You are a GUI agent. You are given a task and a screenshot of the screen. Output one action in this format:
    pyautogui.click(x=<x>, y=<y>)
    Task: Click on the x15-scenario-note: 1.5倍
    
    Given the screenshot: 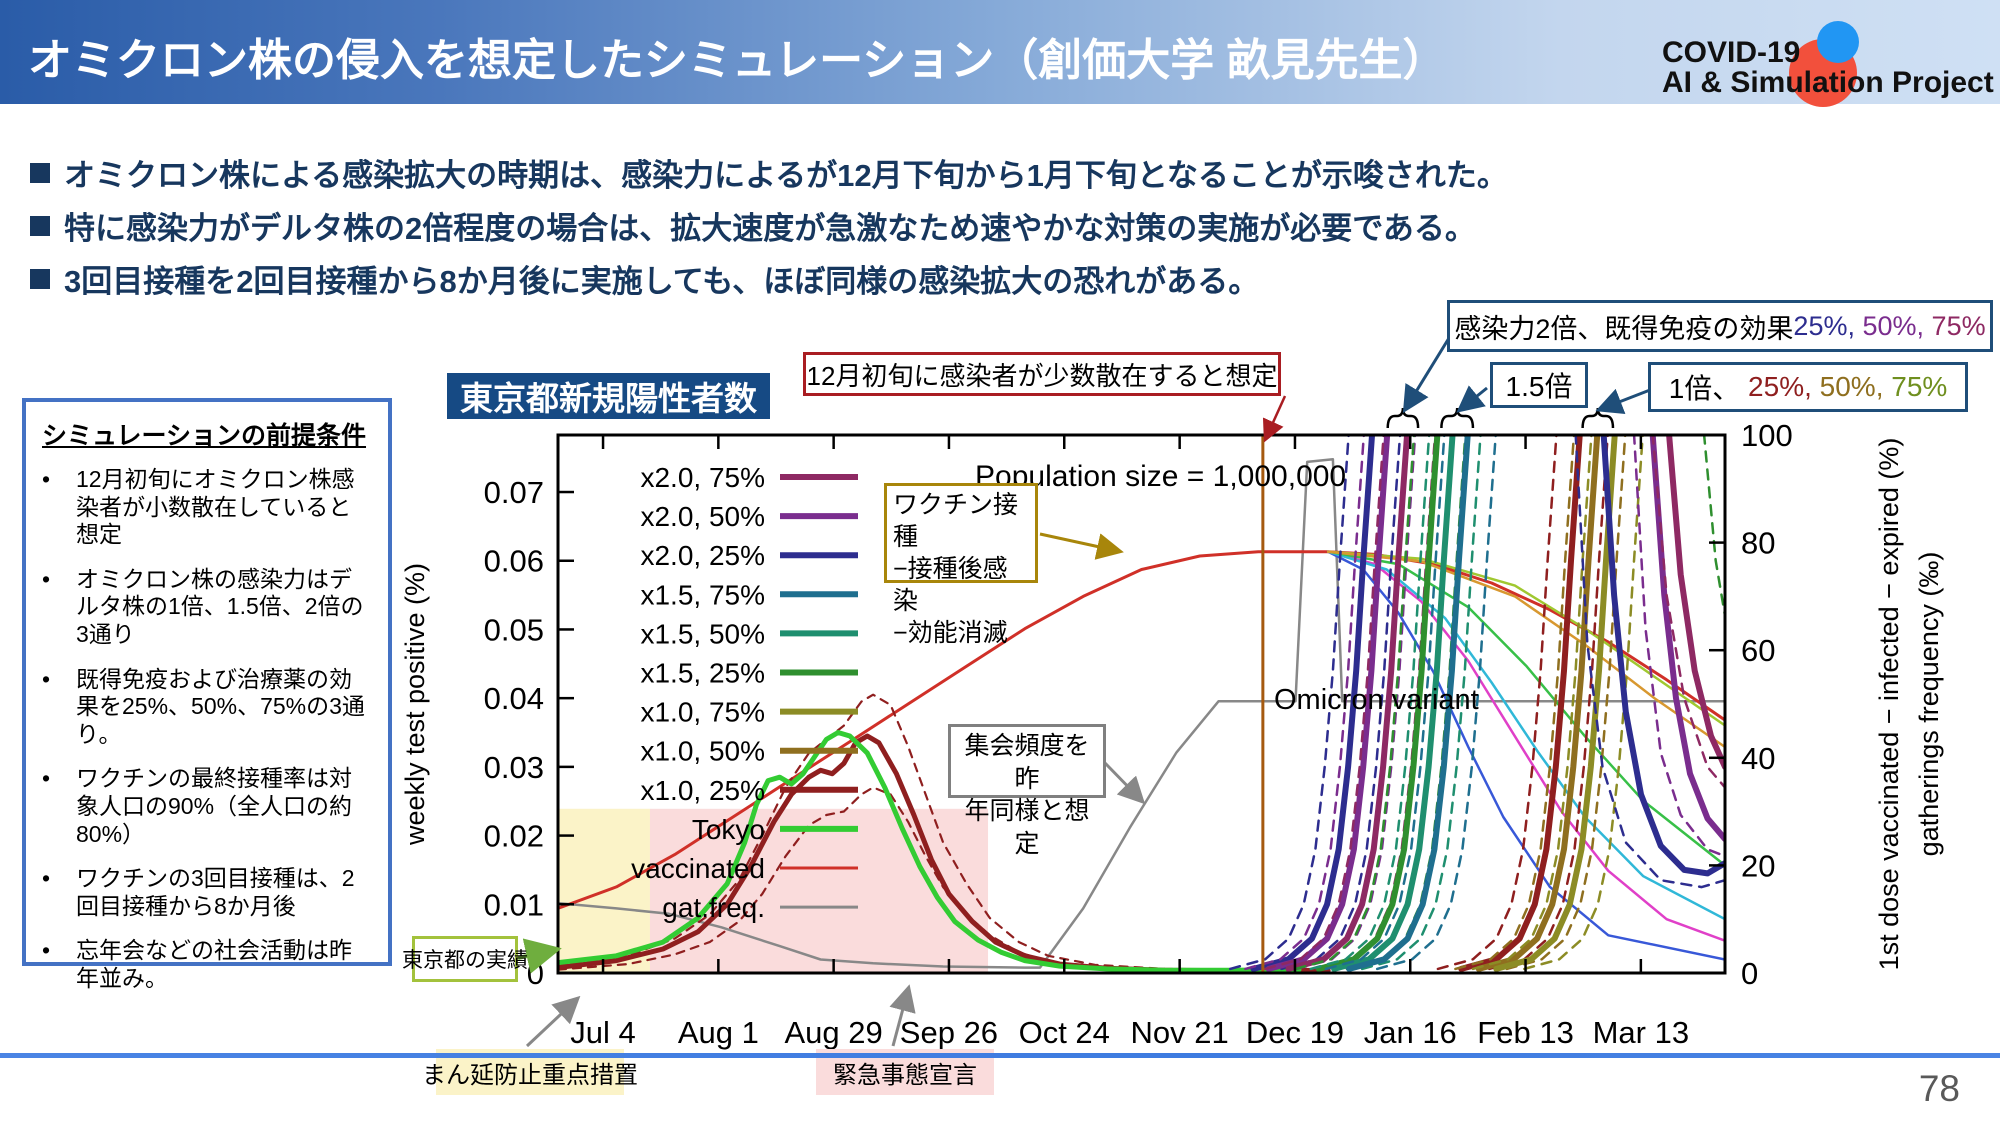 What is the action you would take?
    pyautogui.click(x=1539, y=385)
    